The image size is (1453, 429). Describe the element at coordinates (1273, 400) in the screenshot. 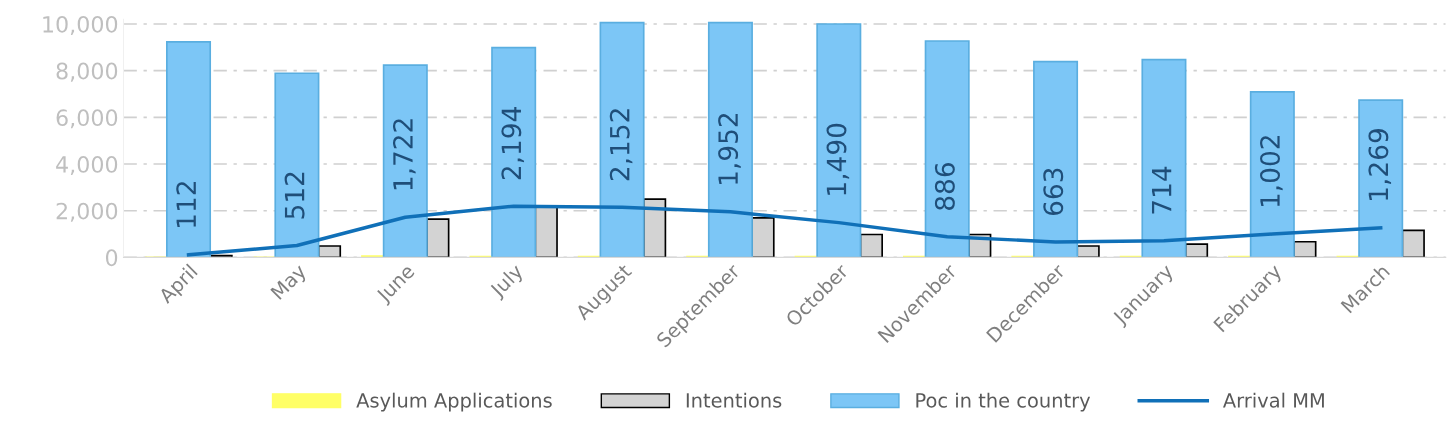

I see `legend-label: Arrival MM` at that location.